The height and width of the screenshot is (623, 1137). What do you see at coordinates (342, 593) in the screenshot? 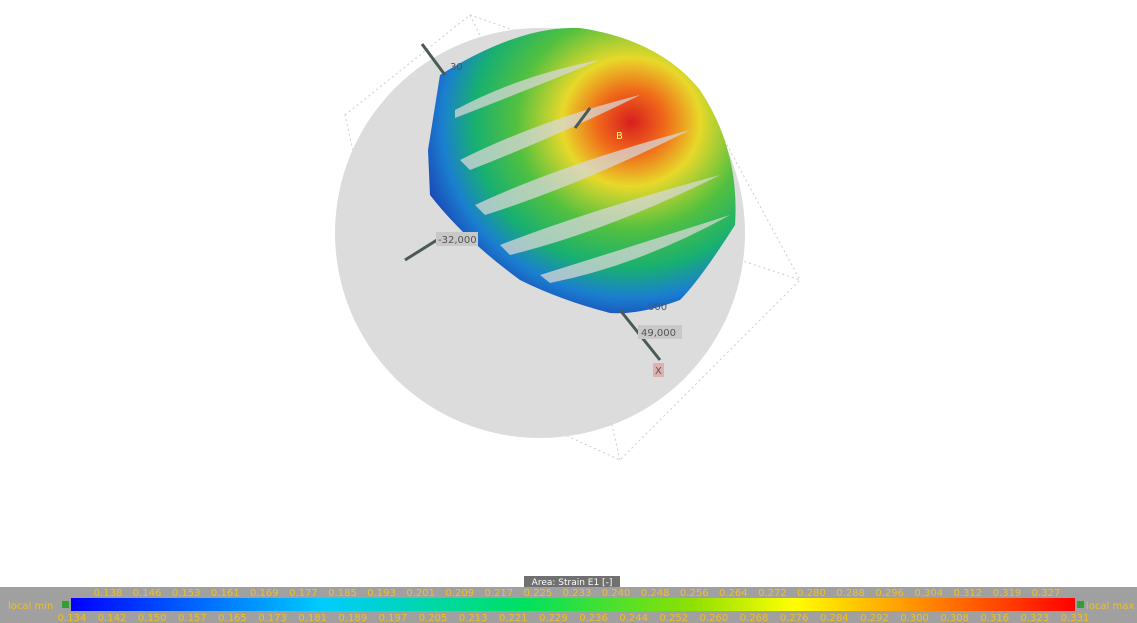
I see `tick-label: 0.185` at bounding box center [342, 593].